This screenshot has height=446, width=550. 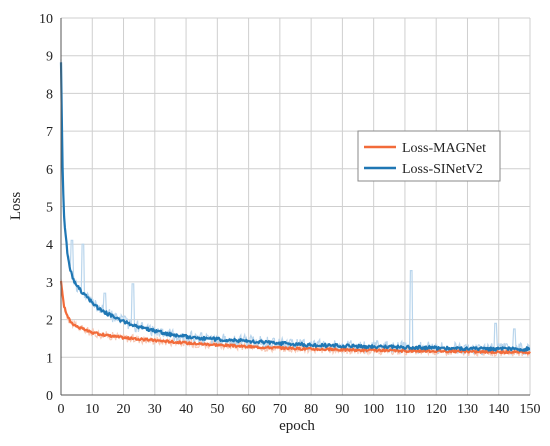 I want to click on x-tick-label: 20, so click(x=124, y=409).